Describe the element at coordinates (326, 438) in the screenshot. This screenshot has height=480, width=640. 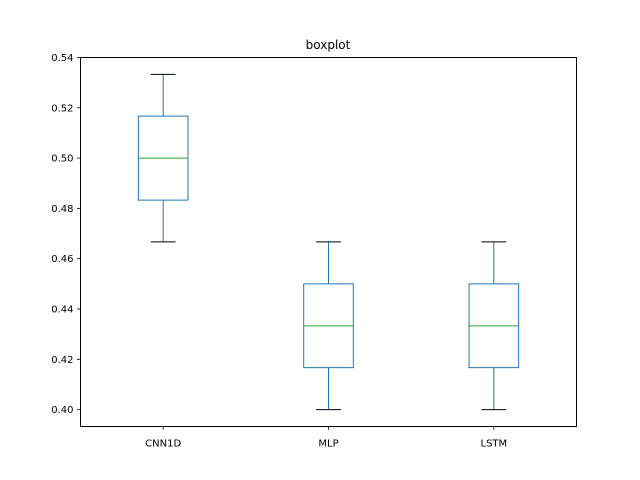
I see `x-axis: CNN1D MLP LSTM` at that location.